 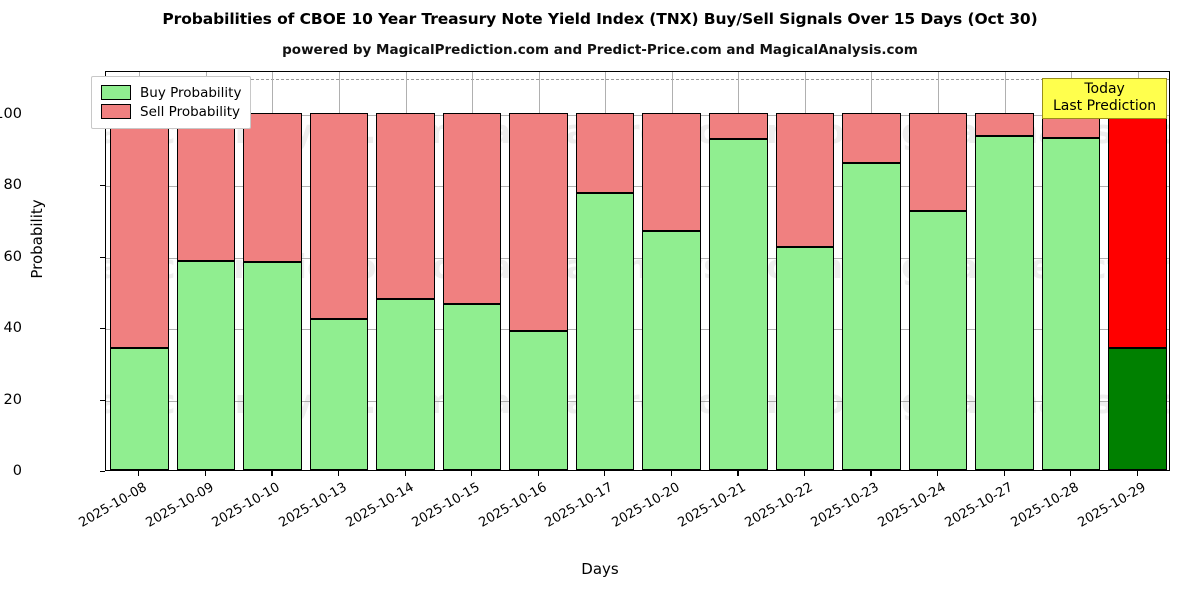 What do you see at coordinates (12, 256) in the screenshot?
I see `y-tick-label: 60` at bounding box center [12, 256].